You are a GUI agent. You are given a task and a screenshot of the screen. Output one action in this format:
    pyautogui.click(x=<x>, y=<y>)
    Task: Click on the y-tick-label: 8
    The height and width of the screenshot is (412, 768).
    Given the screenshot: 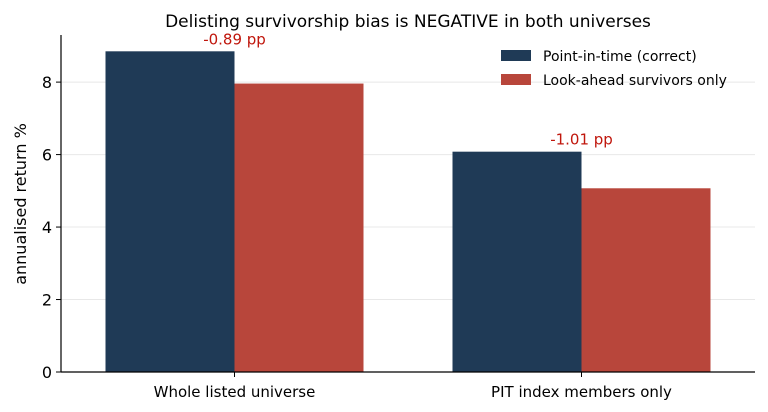 What is the action you would take?
    pyautogui.click(x=47, y=82)
    